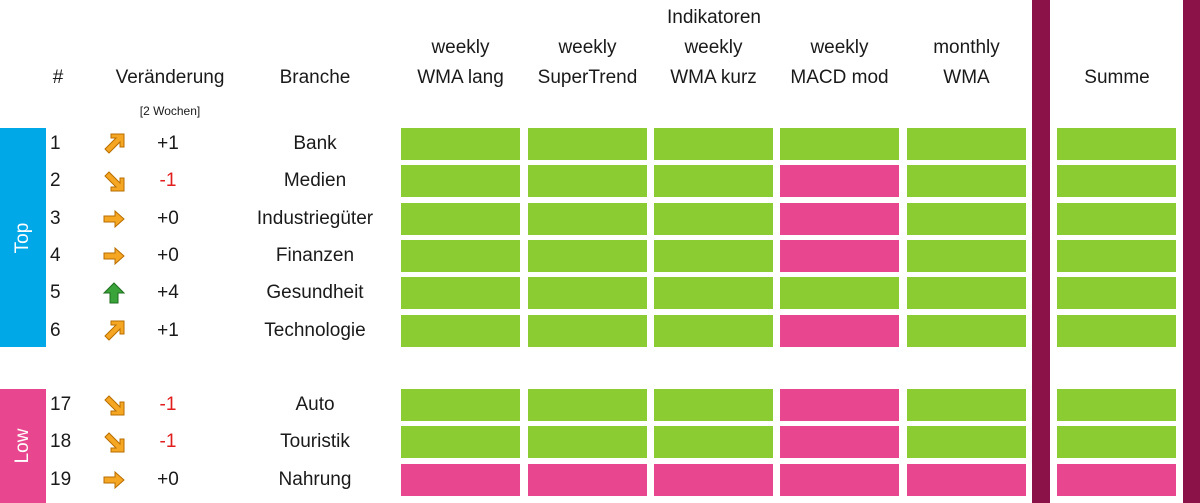 The width and height of the screenshot is (1200, 503). I want to click on row-rank: 5, so click(55, 292).